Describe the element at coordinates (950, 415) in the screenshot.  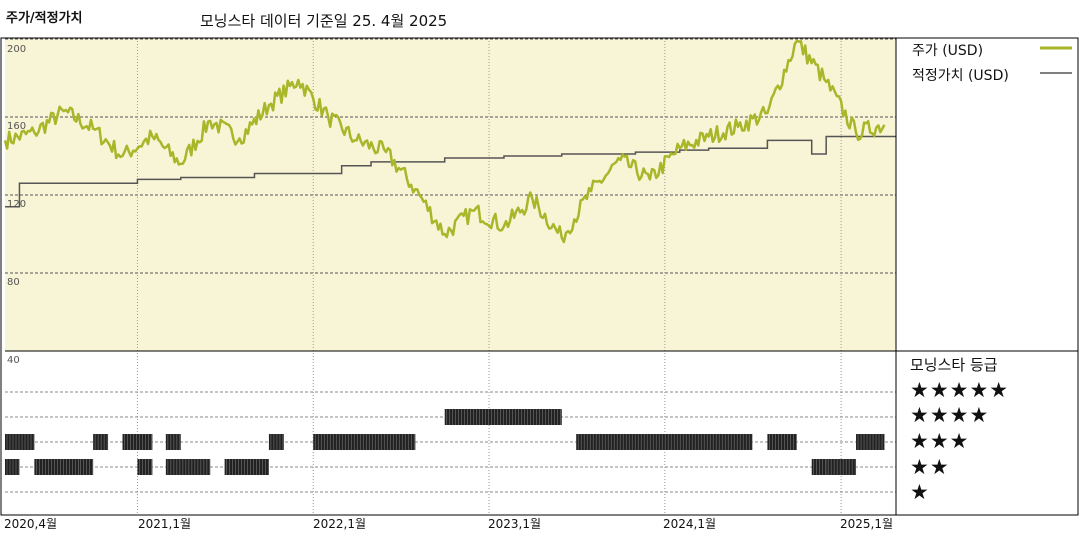
I see `rating-4-stars: ★★★★` at that location.